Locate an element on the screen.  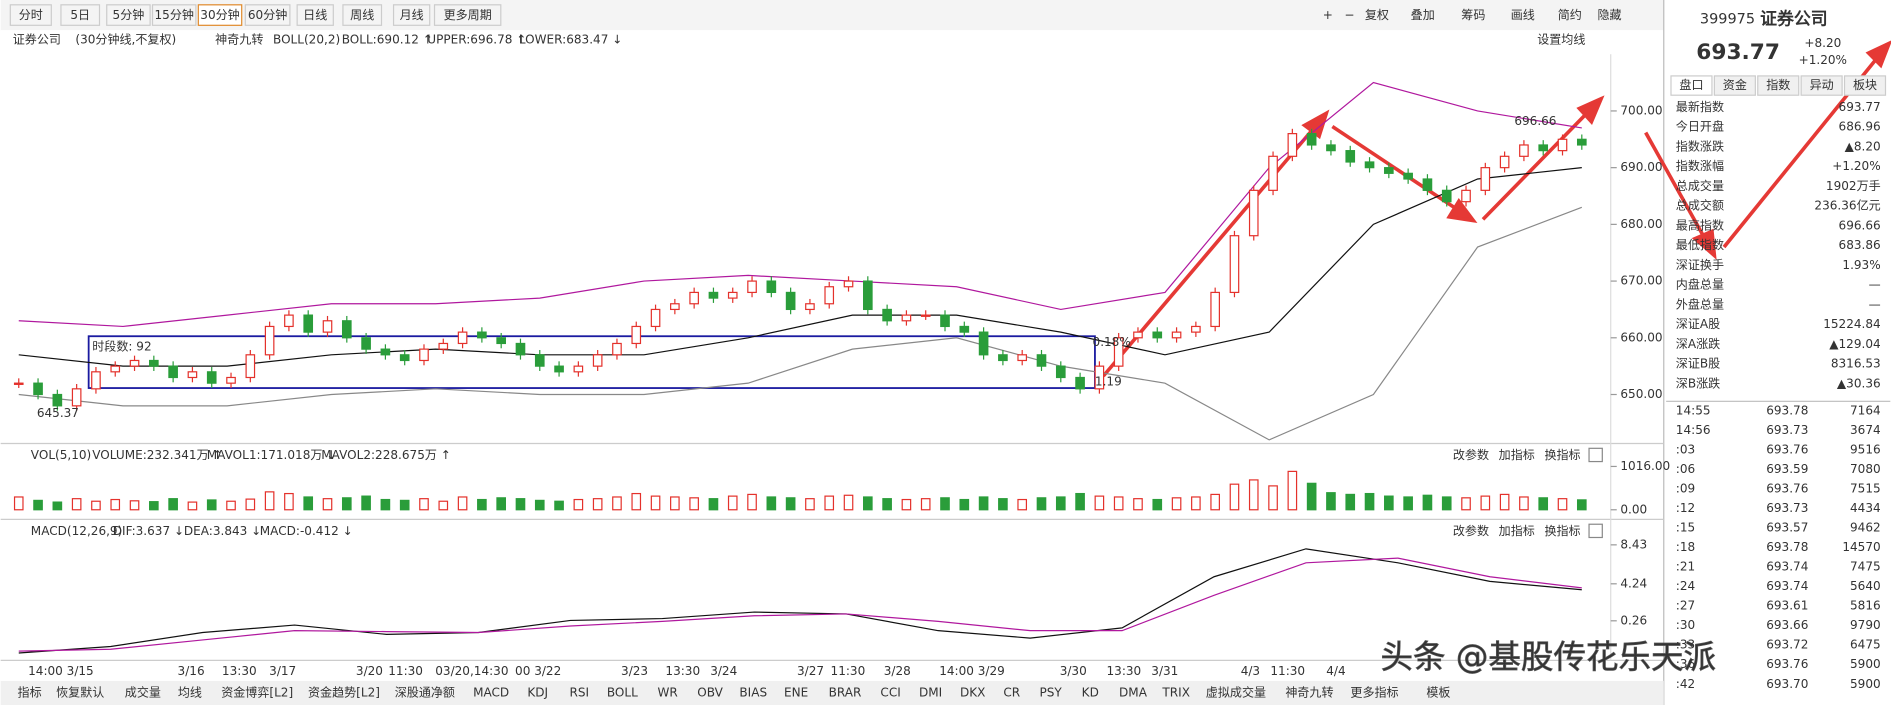
tool-button: 画线 is located at coordinates (1523, 15).